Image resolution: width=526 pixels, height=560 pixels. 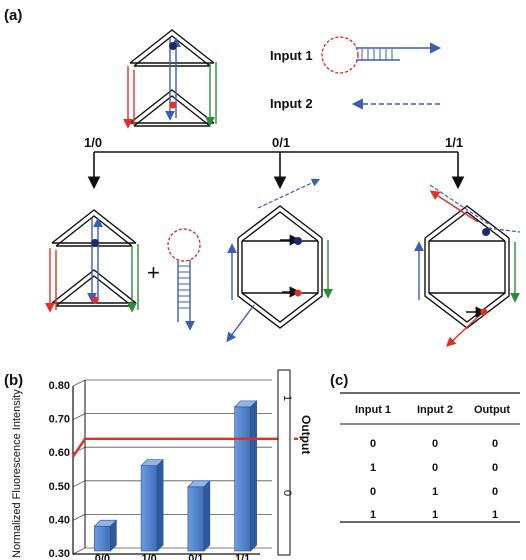 What do you see at coordinates (59, 453) in the screenshot?
I see `y-tick-label: 0.60` at bounding box center [59, 453].